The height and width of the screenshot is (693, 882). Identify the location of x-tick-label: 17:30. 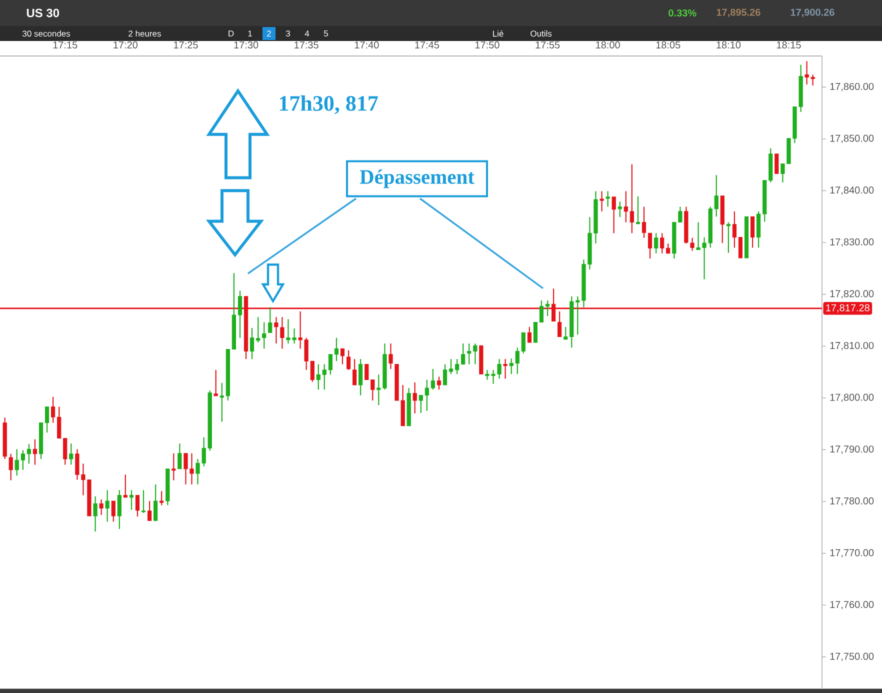
(246, 44).